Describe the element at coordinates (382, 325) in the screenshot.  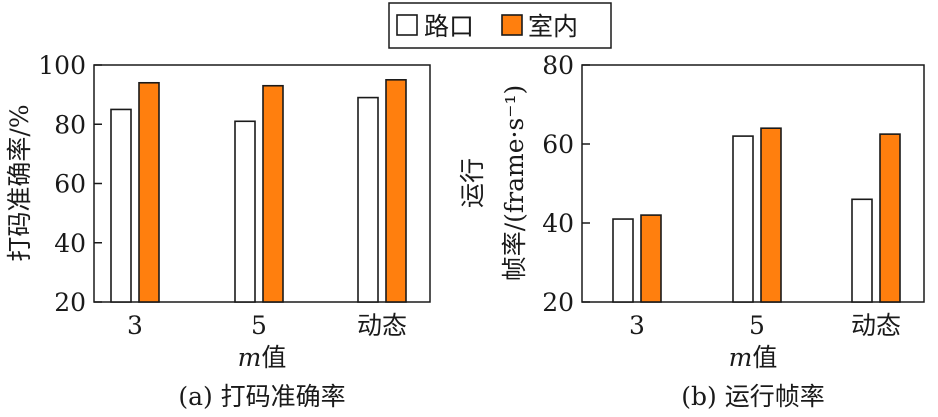
I see `panel-a-x-tick-label: 动态` at that location.